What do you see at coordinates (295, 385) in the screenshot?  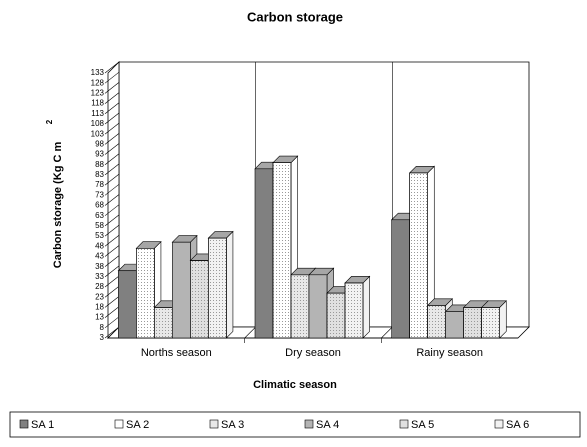 I see `x-axis-label: Climatic season` at bounding box center [295, 385].